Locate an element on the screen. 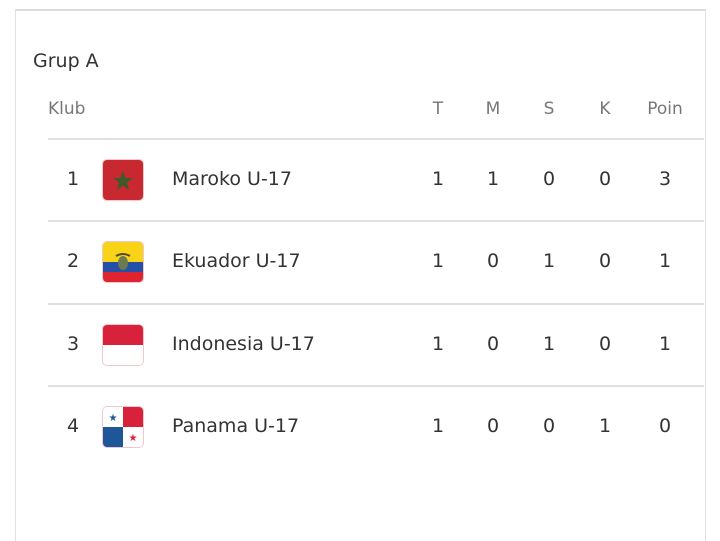 The height and width of the screenshot is (541, 720). header-won: M is located at coordinates (493, 109).